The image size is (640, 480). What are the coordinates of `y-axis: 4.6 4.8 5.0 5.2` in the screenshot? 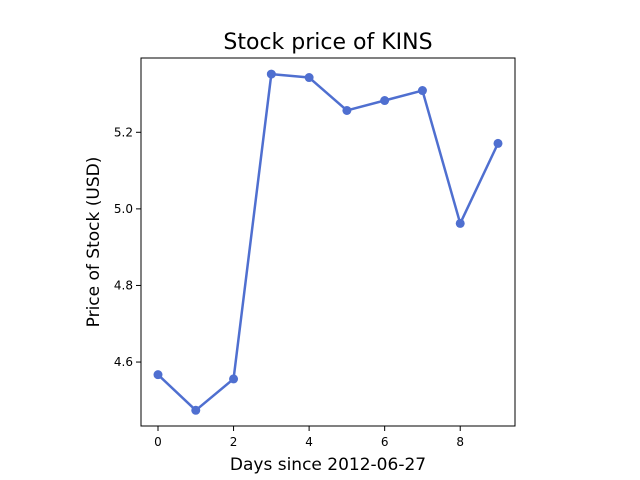 It's located at (127, 247).